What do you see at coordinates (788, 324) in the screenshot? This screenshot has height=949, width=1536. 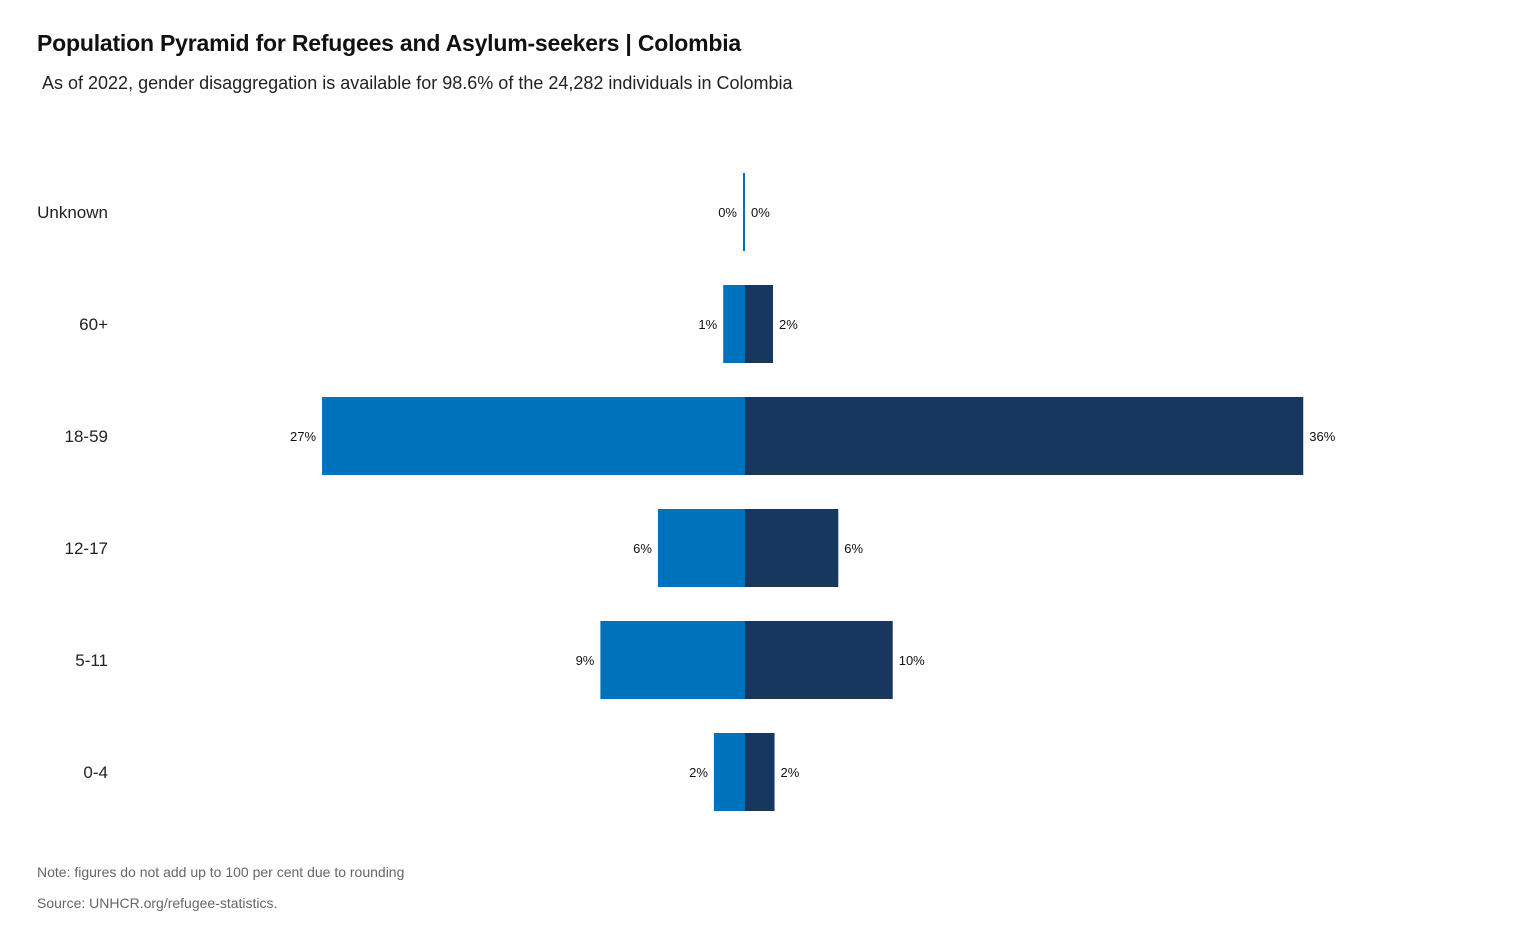 I see `value-label-right-60: 2%` at bounding box center [788, 324].